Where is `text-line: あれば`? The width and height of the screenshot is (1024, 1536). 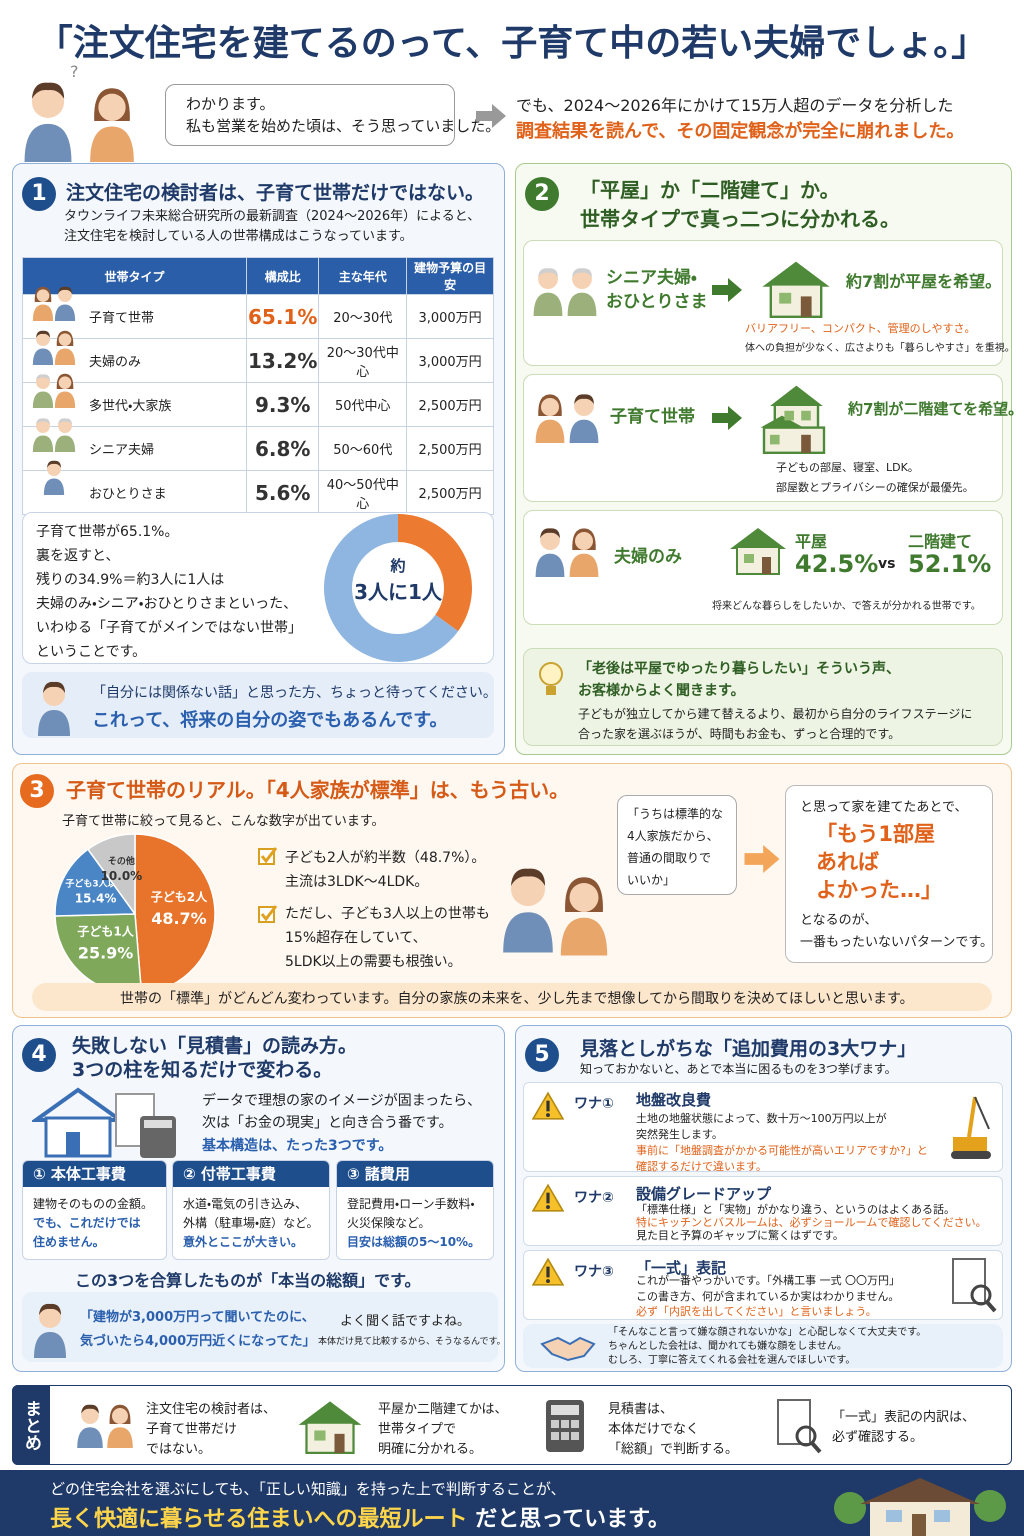 text-line: あれば is located at coordinates (847, 862).